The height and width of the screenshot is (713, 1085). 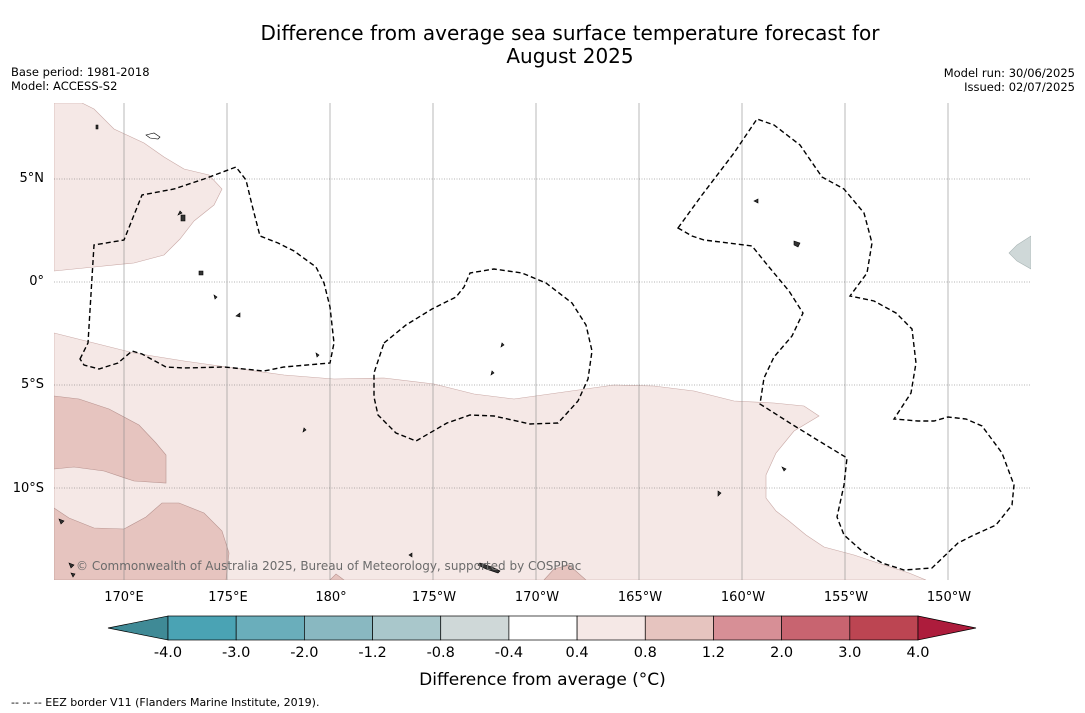 I want to click on colorbar-tick-label: 1.2, so click(x=713, y=653).